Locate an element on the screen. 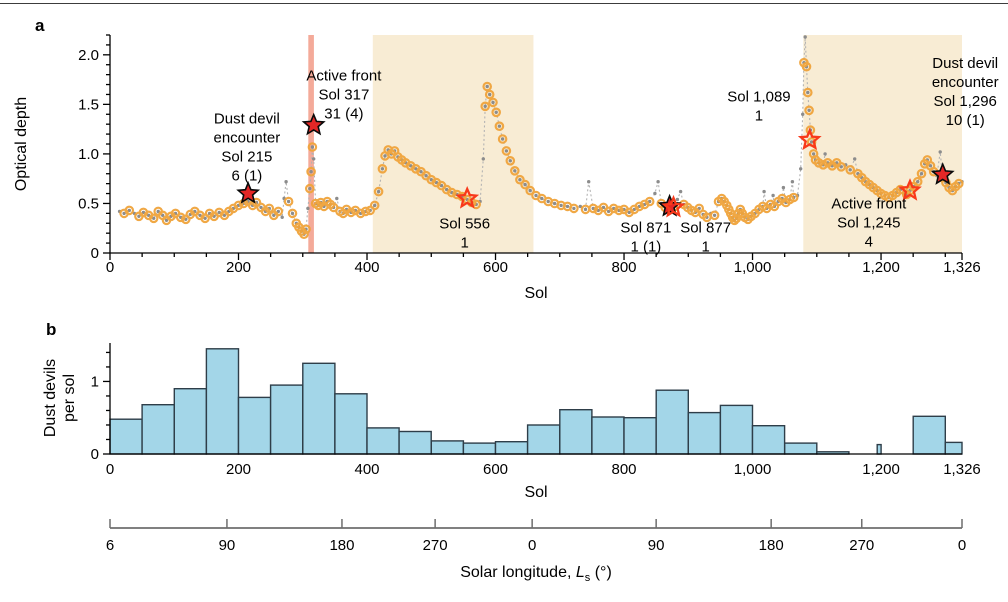  annotation-line: Active front is located at coordinates (869, 204).